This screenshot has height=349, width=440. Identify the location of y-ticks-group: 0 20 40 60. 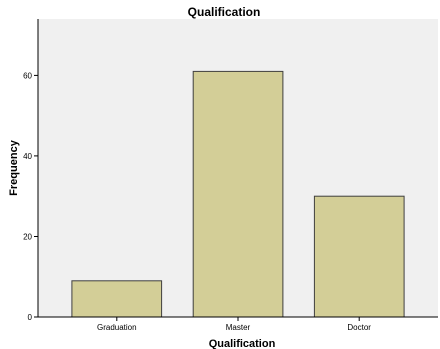
(30, 196).